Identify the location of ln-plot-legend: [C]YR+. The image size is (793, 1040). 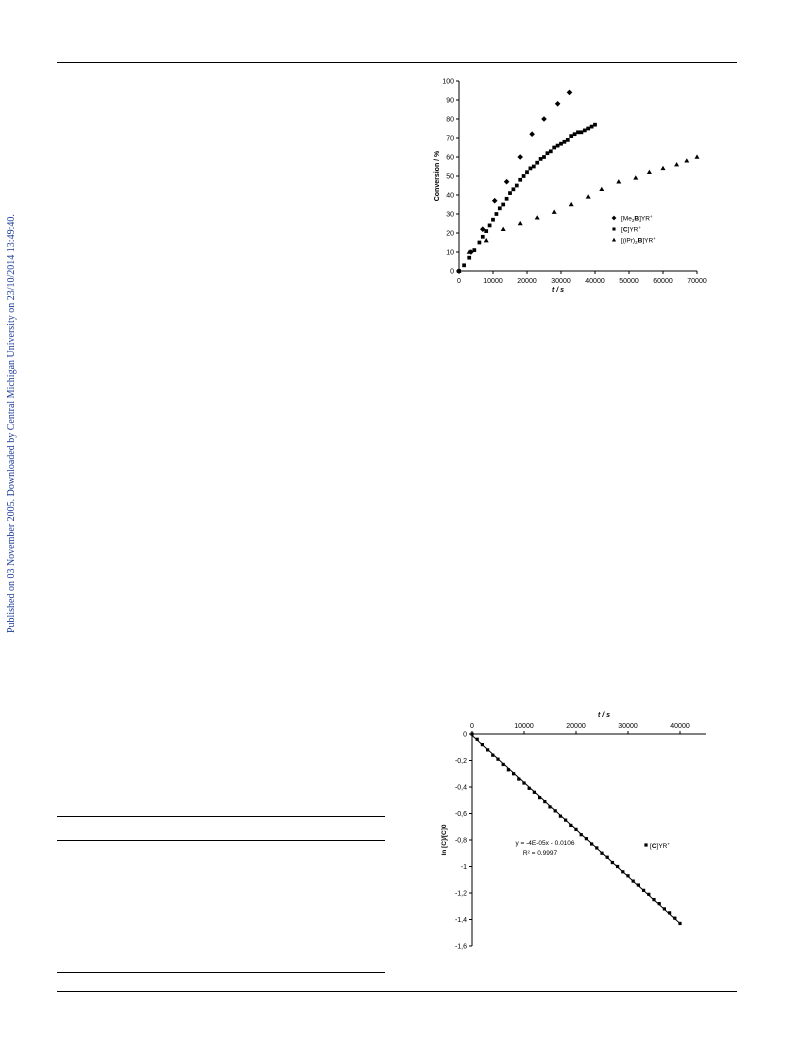
(657, 846).